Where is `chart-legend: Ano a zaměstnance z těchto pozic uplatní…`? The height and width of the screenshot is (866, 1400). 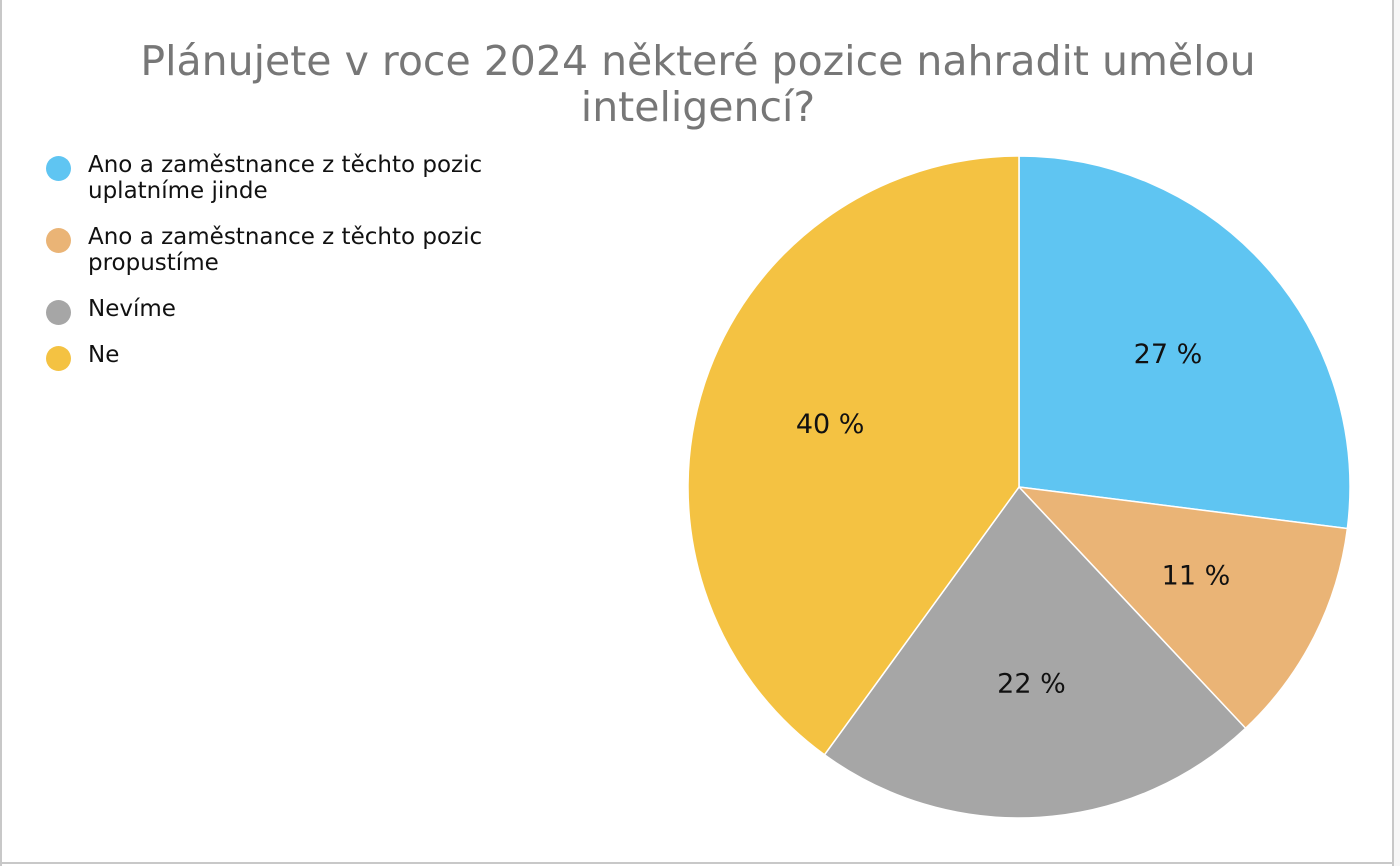 chart-legend: Ano a zaměstnance z těchto pozic uplatní… is located at coordinates (306, 270).